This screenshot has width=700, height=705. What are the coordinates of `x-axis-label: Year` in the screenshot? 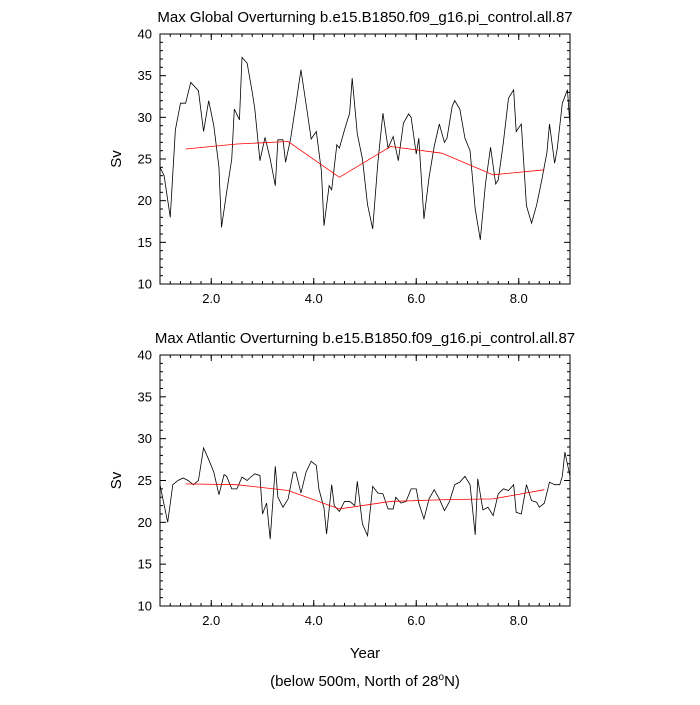 It's located at (365, 653).